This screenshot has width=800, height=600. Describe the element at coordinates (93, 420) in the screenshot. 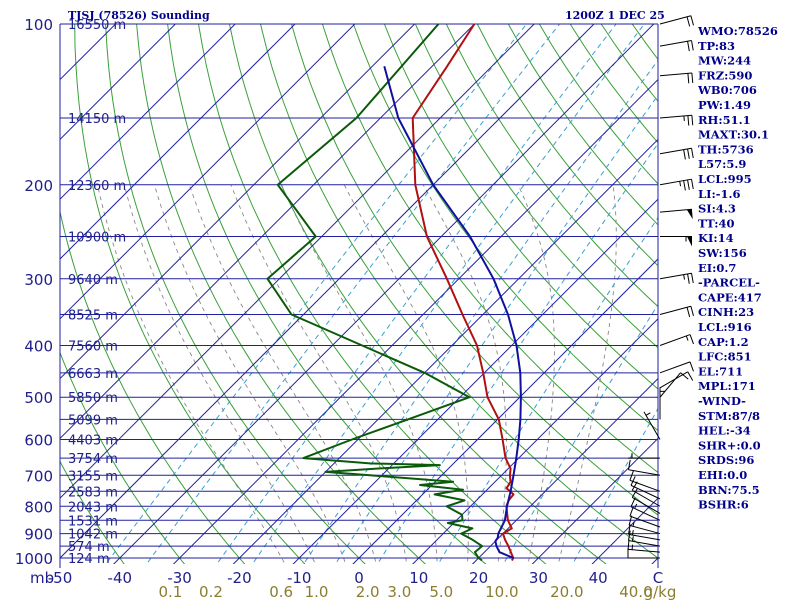

I see `height-label: 5099 m` at that location.